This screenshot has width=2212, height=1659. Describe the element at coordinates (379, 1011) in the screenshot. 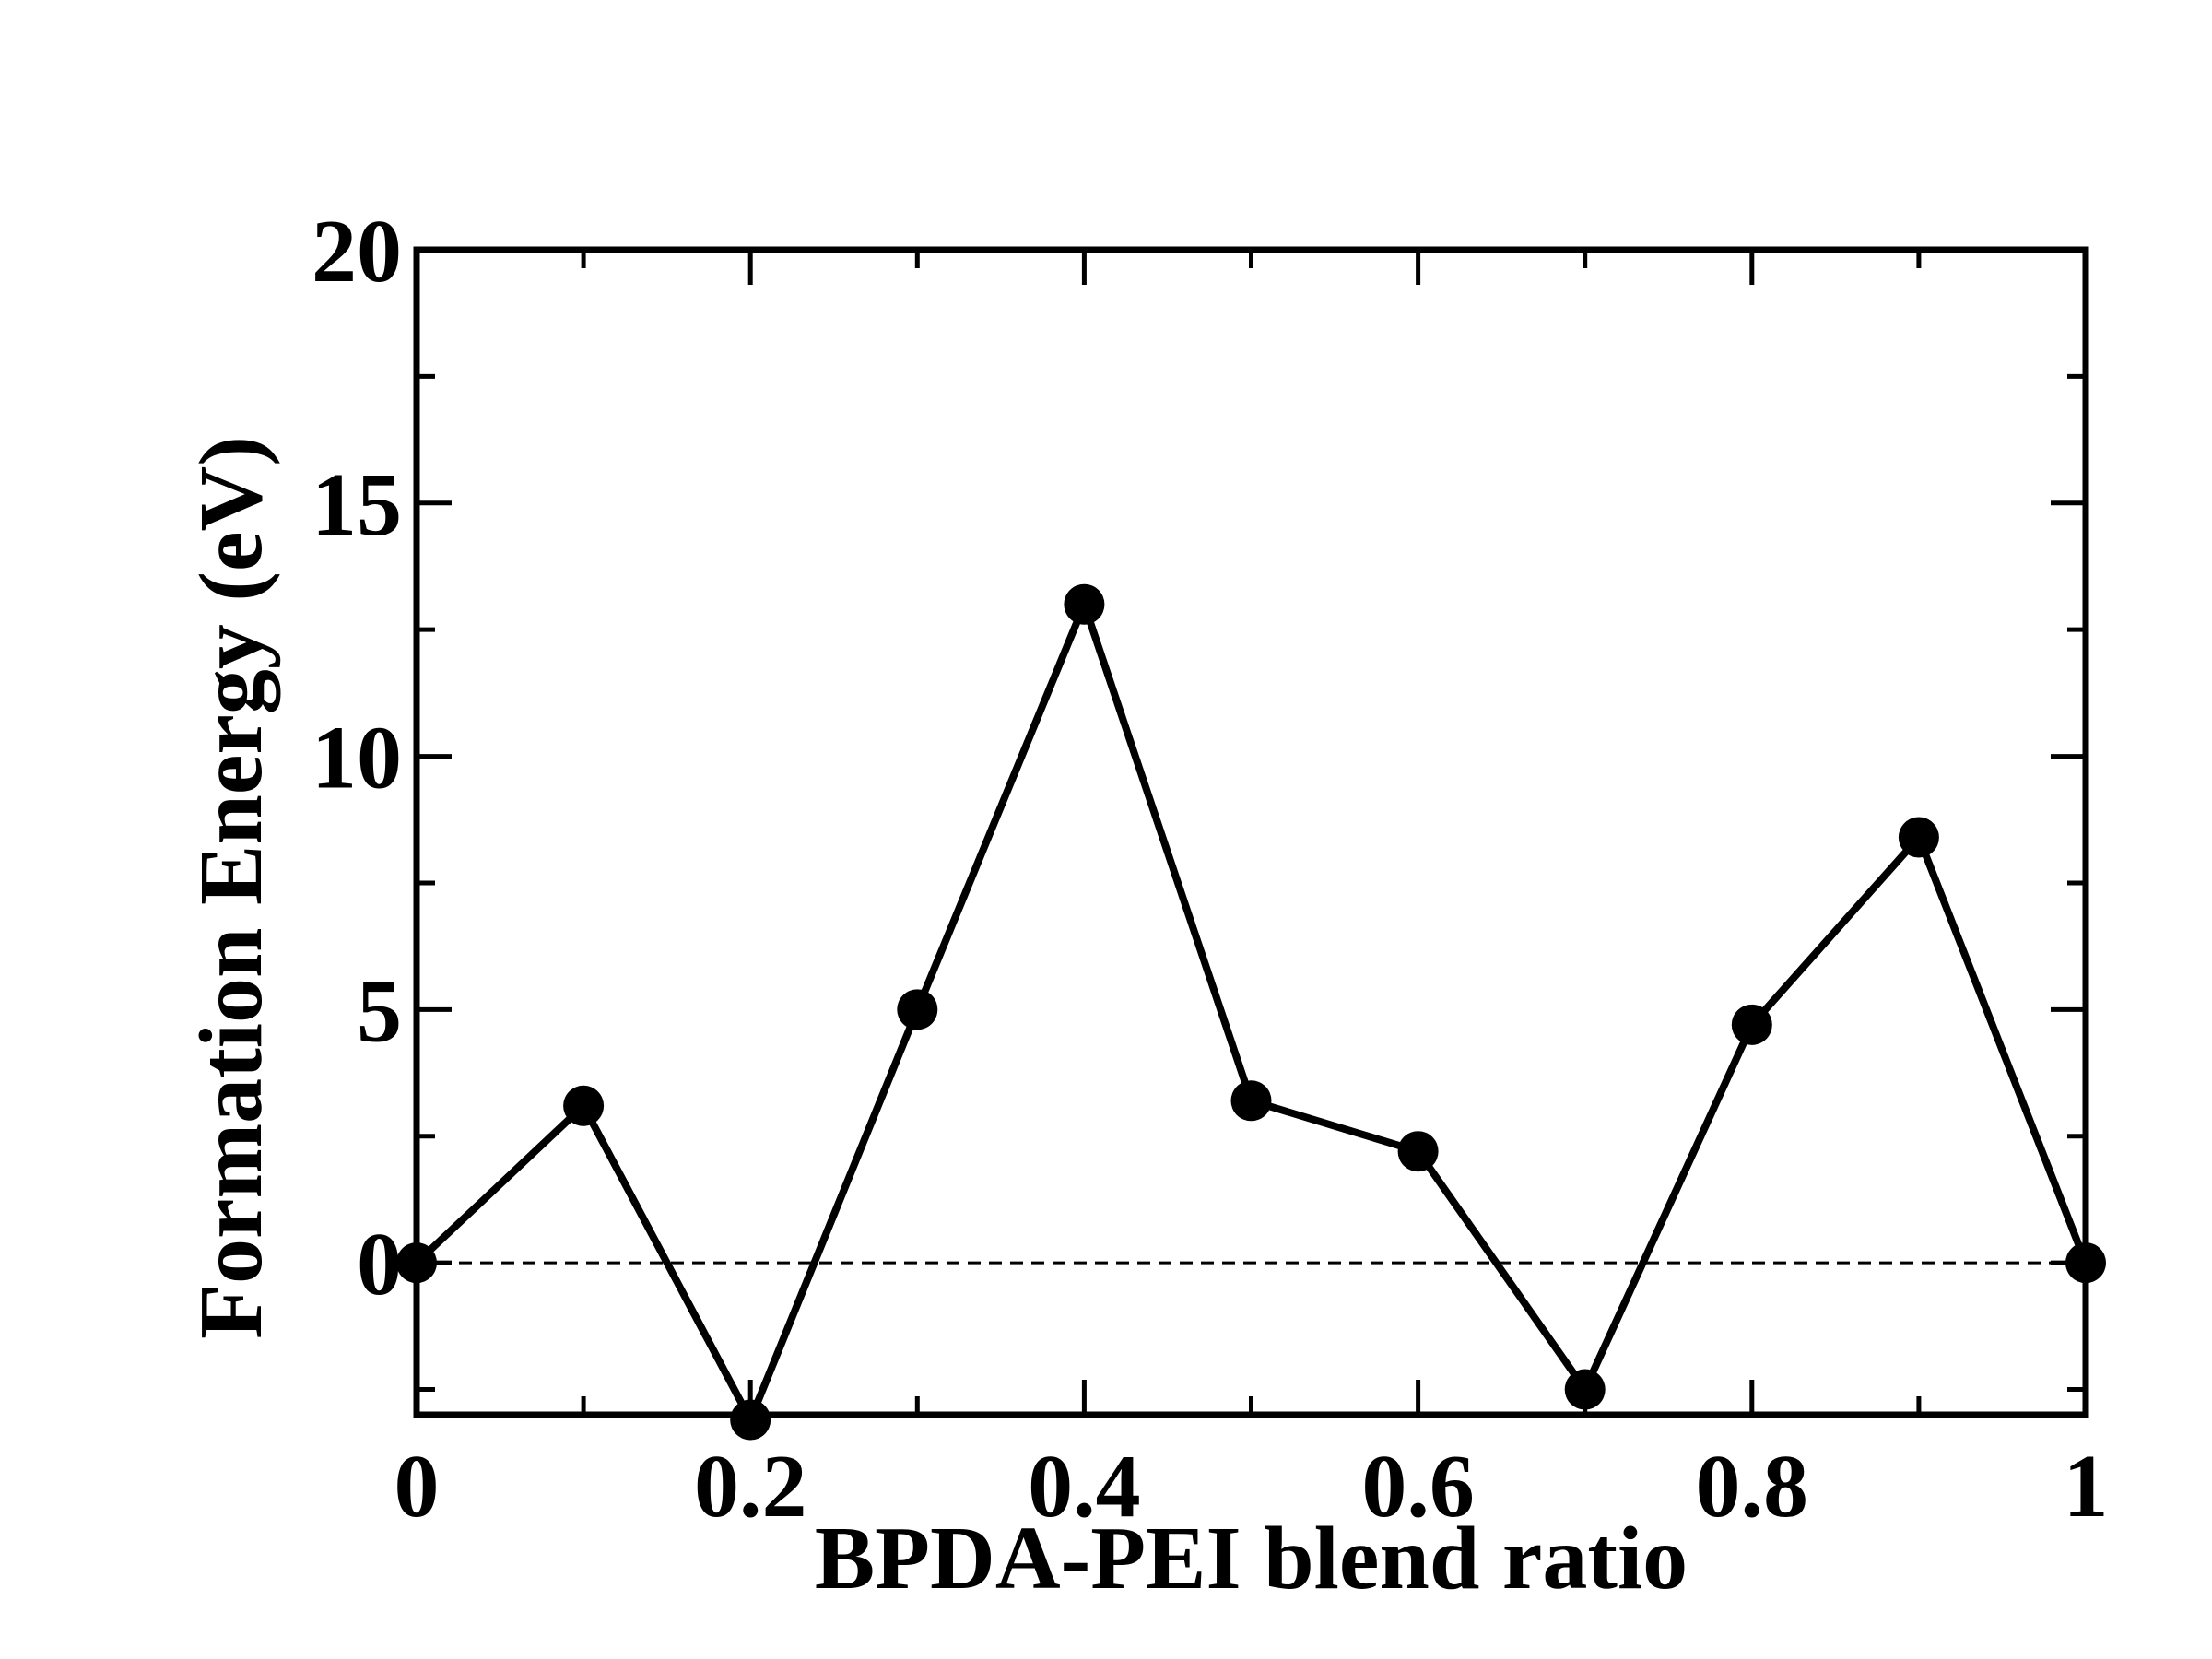

I see `y-tick-label: 5` at that location.